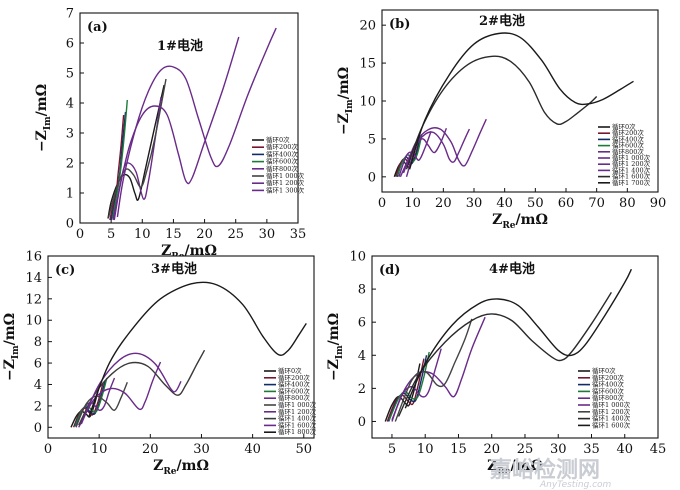  I want to click on x-tick-label: 90, so click(658, 203).